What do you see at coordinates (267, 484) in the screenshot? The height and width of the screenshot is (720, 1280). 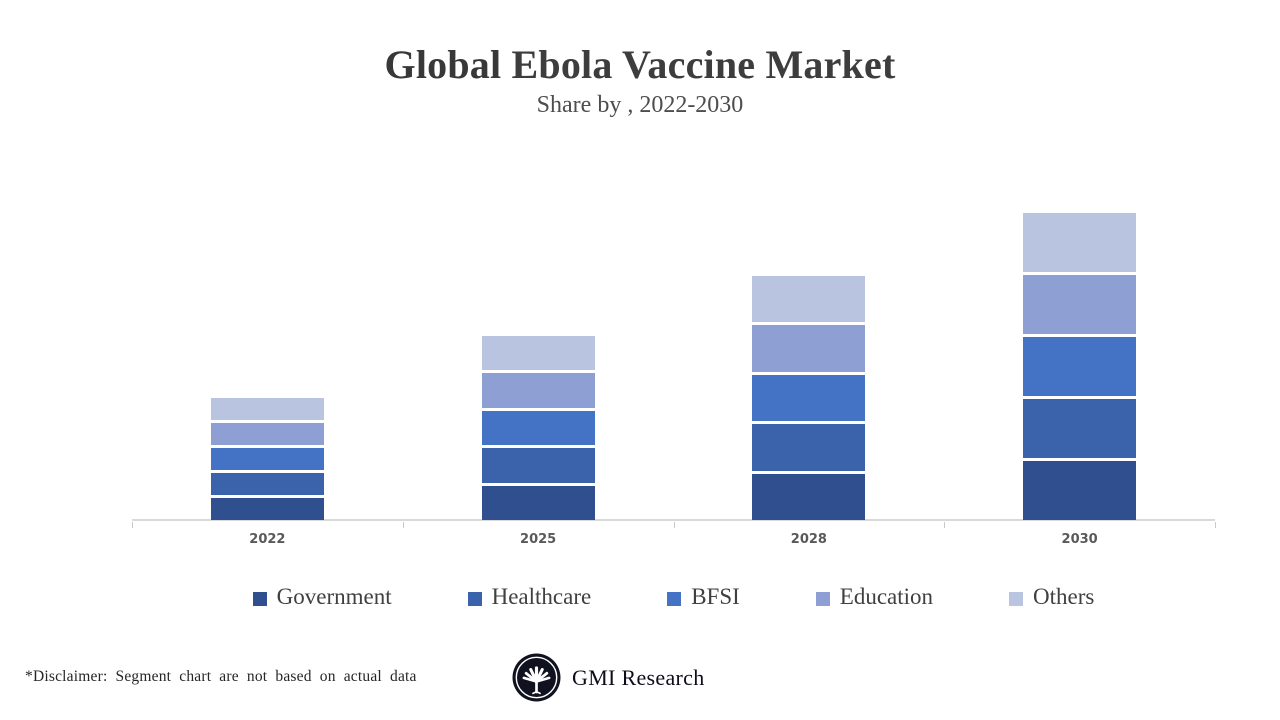 I see `bar-segment-healthcare-2022` at bounding box center [267, 484].